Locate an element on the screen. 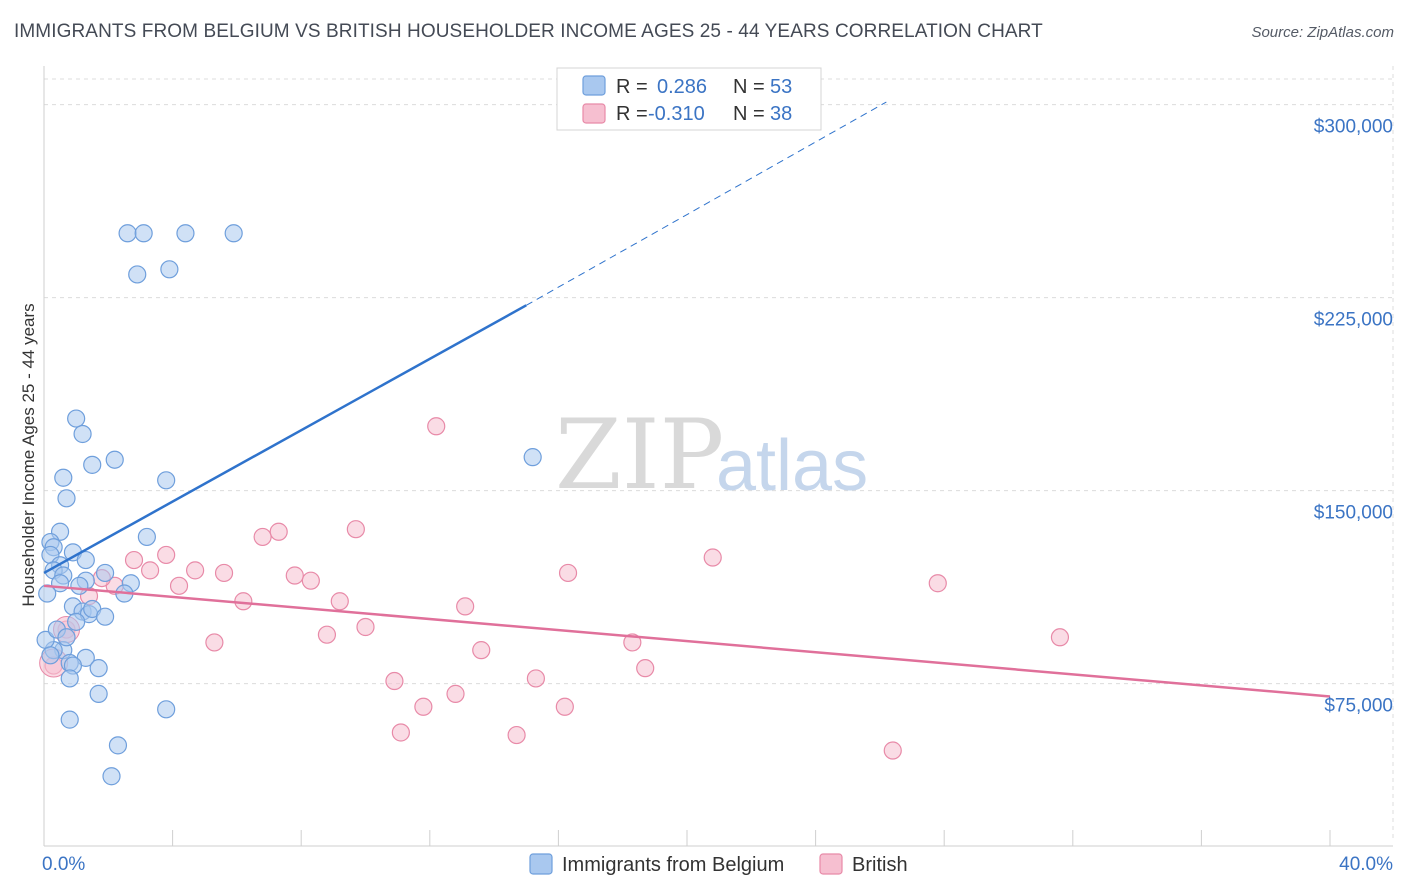  y-tick-labels: $75,000 $150,000 $225,000 $300,000 is located at coordinates (1353, 417).